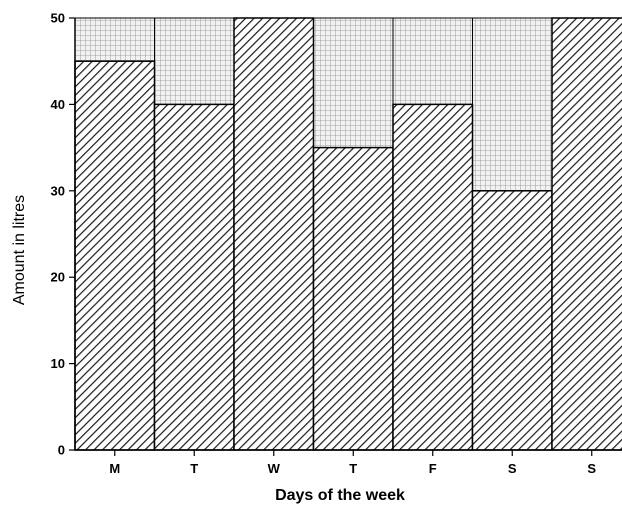  What do you see at coordinates (19, 250) in the screenshot?
I see `y-axis-title: Amount in litres` at bounding box center [19, 250].